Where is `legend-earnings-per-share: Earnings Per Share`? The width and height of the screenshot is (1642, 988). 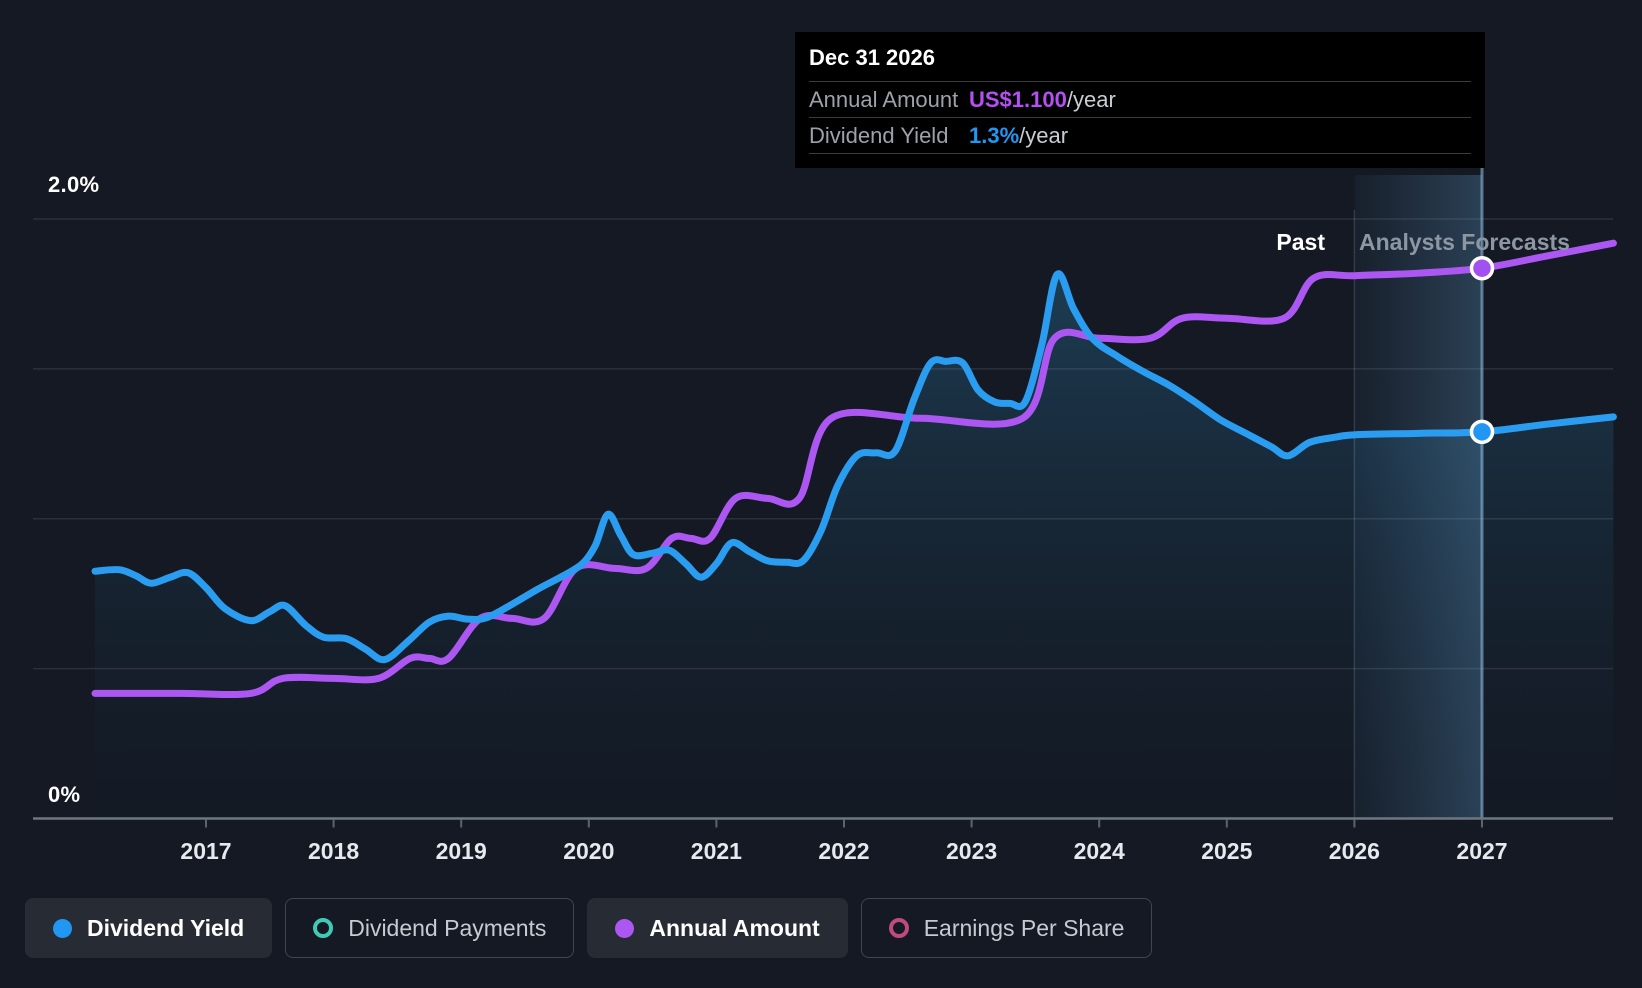
legend-earnings-per-share: Earnings Per Share is located at coordinates (1006, 928).